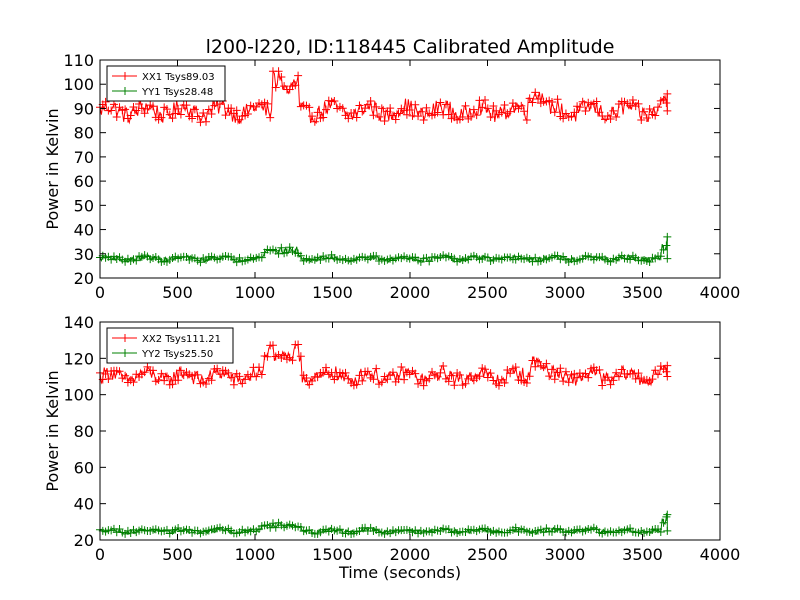 The image size is (800, 600). What do you see at coordinates (565, 292) in the screenshot?
I see `x-tick-label: 3000` at bounding box center [565, 292].